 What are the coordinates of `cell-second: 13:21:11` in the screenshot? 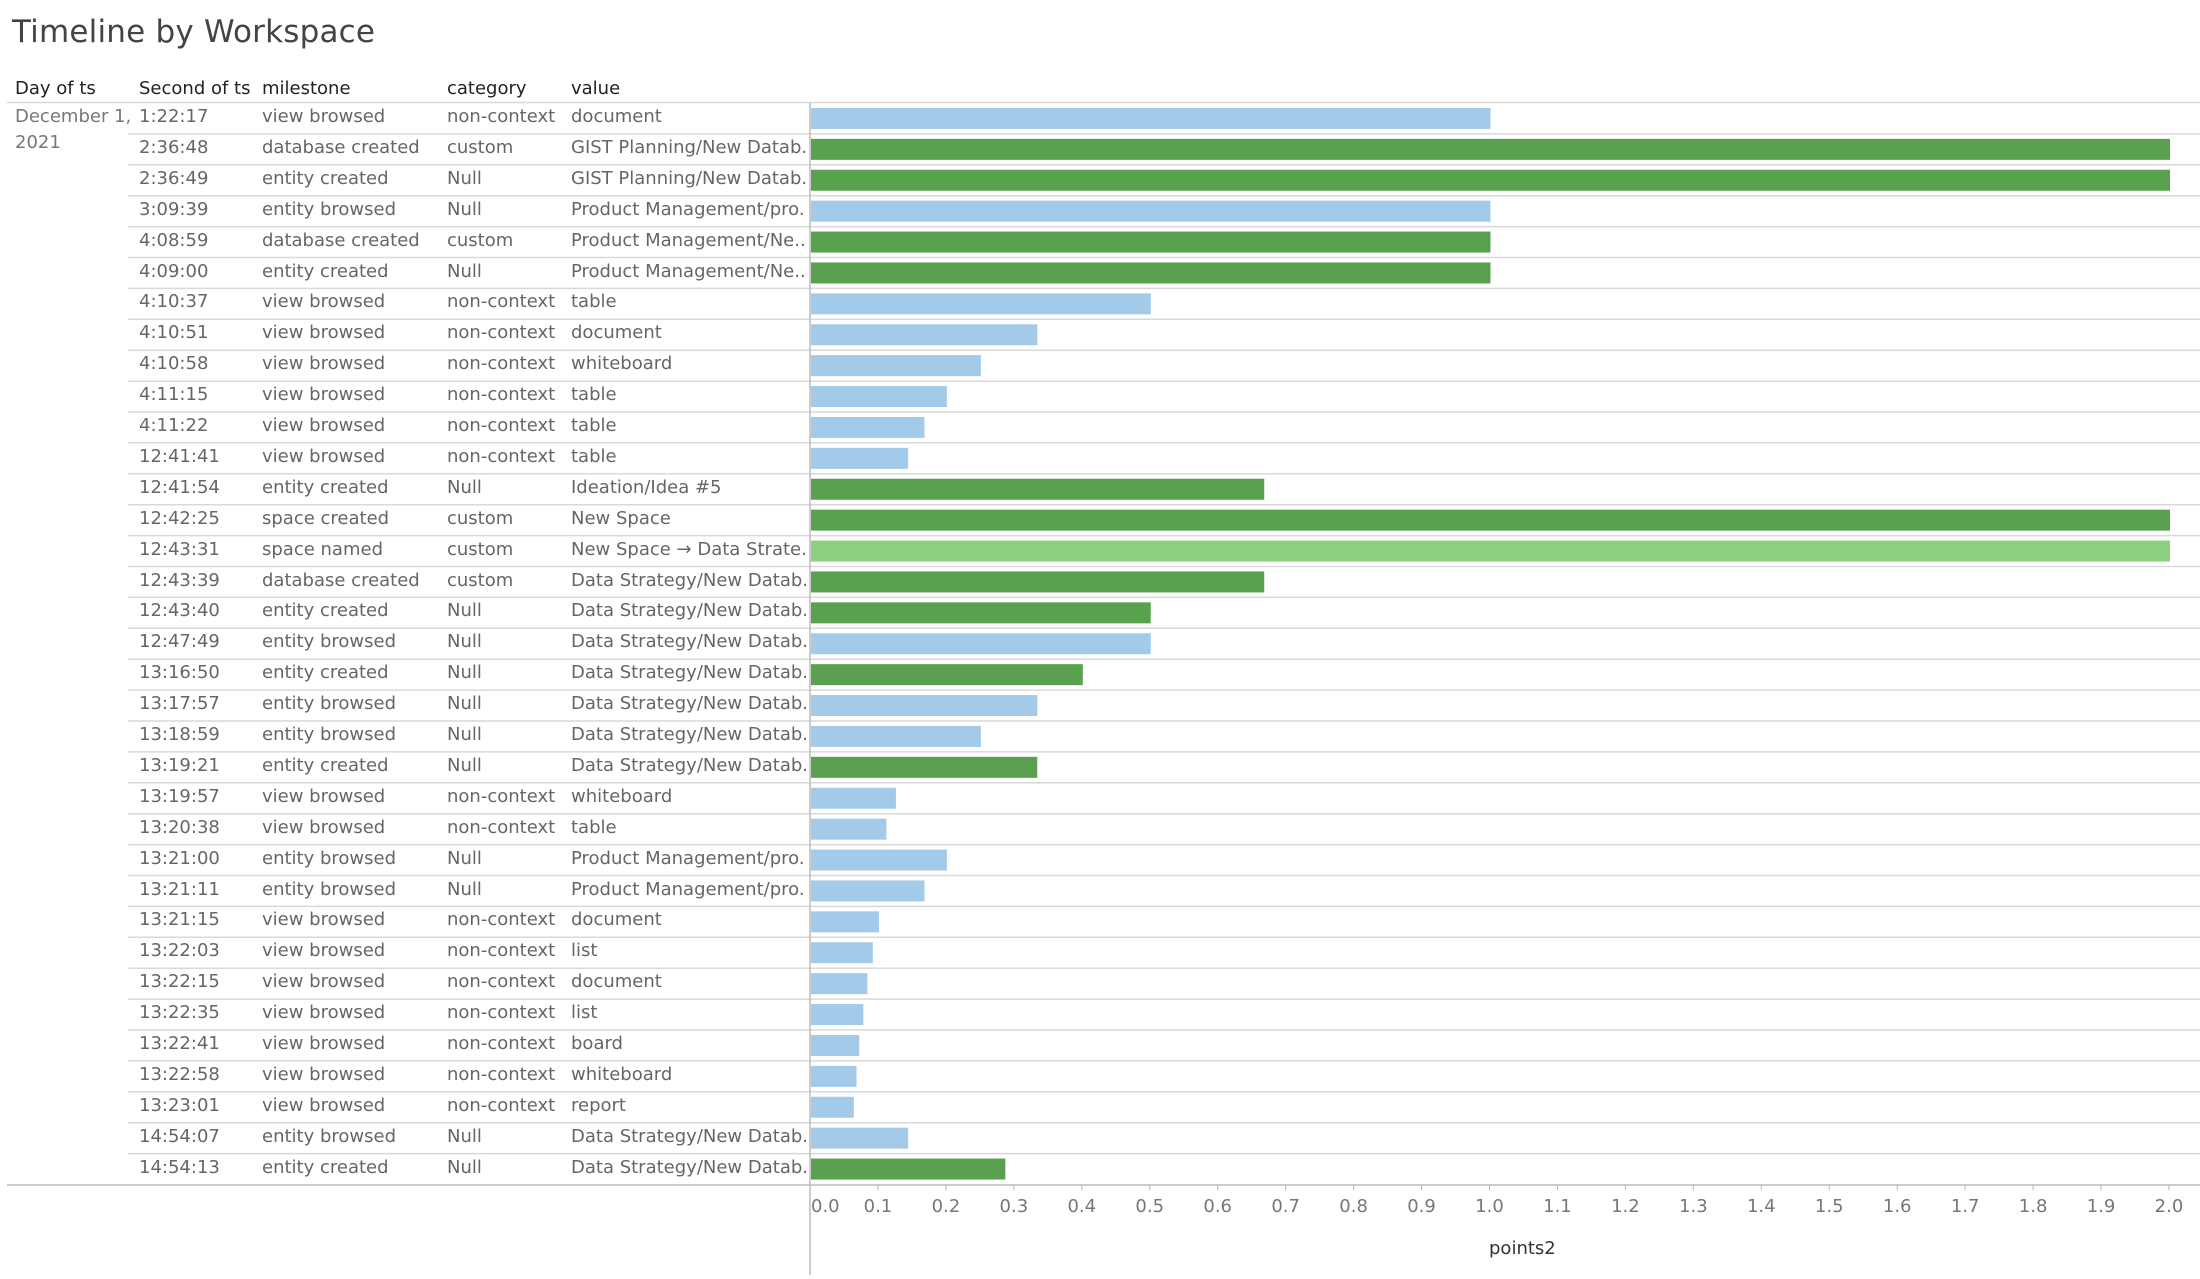 It's located at (179, 889).